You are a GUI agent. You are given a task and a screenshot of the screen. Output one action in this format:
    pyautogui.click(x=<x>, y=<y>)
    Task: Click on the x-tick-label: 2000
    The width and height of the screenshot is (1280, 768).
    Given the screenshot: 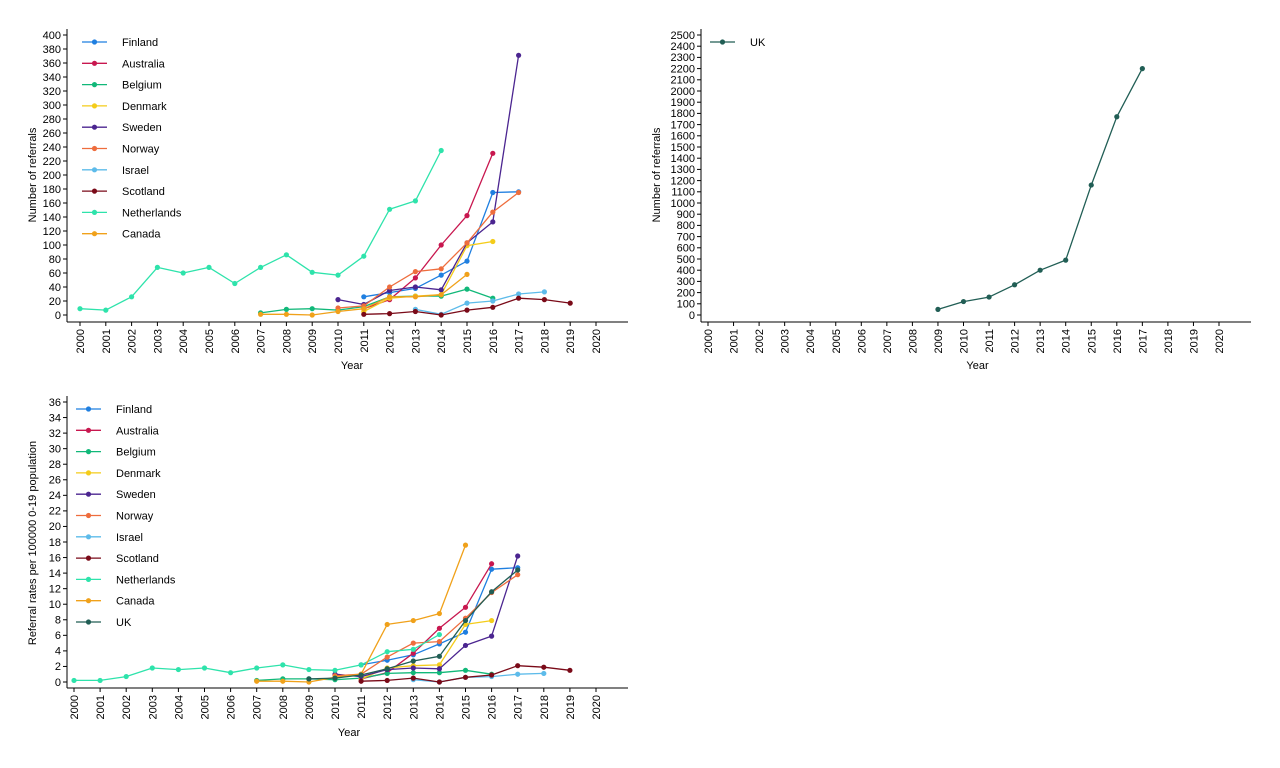 What is the action you would take?
    pyautogui.click(x=81, y=341)
    